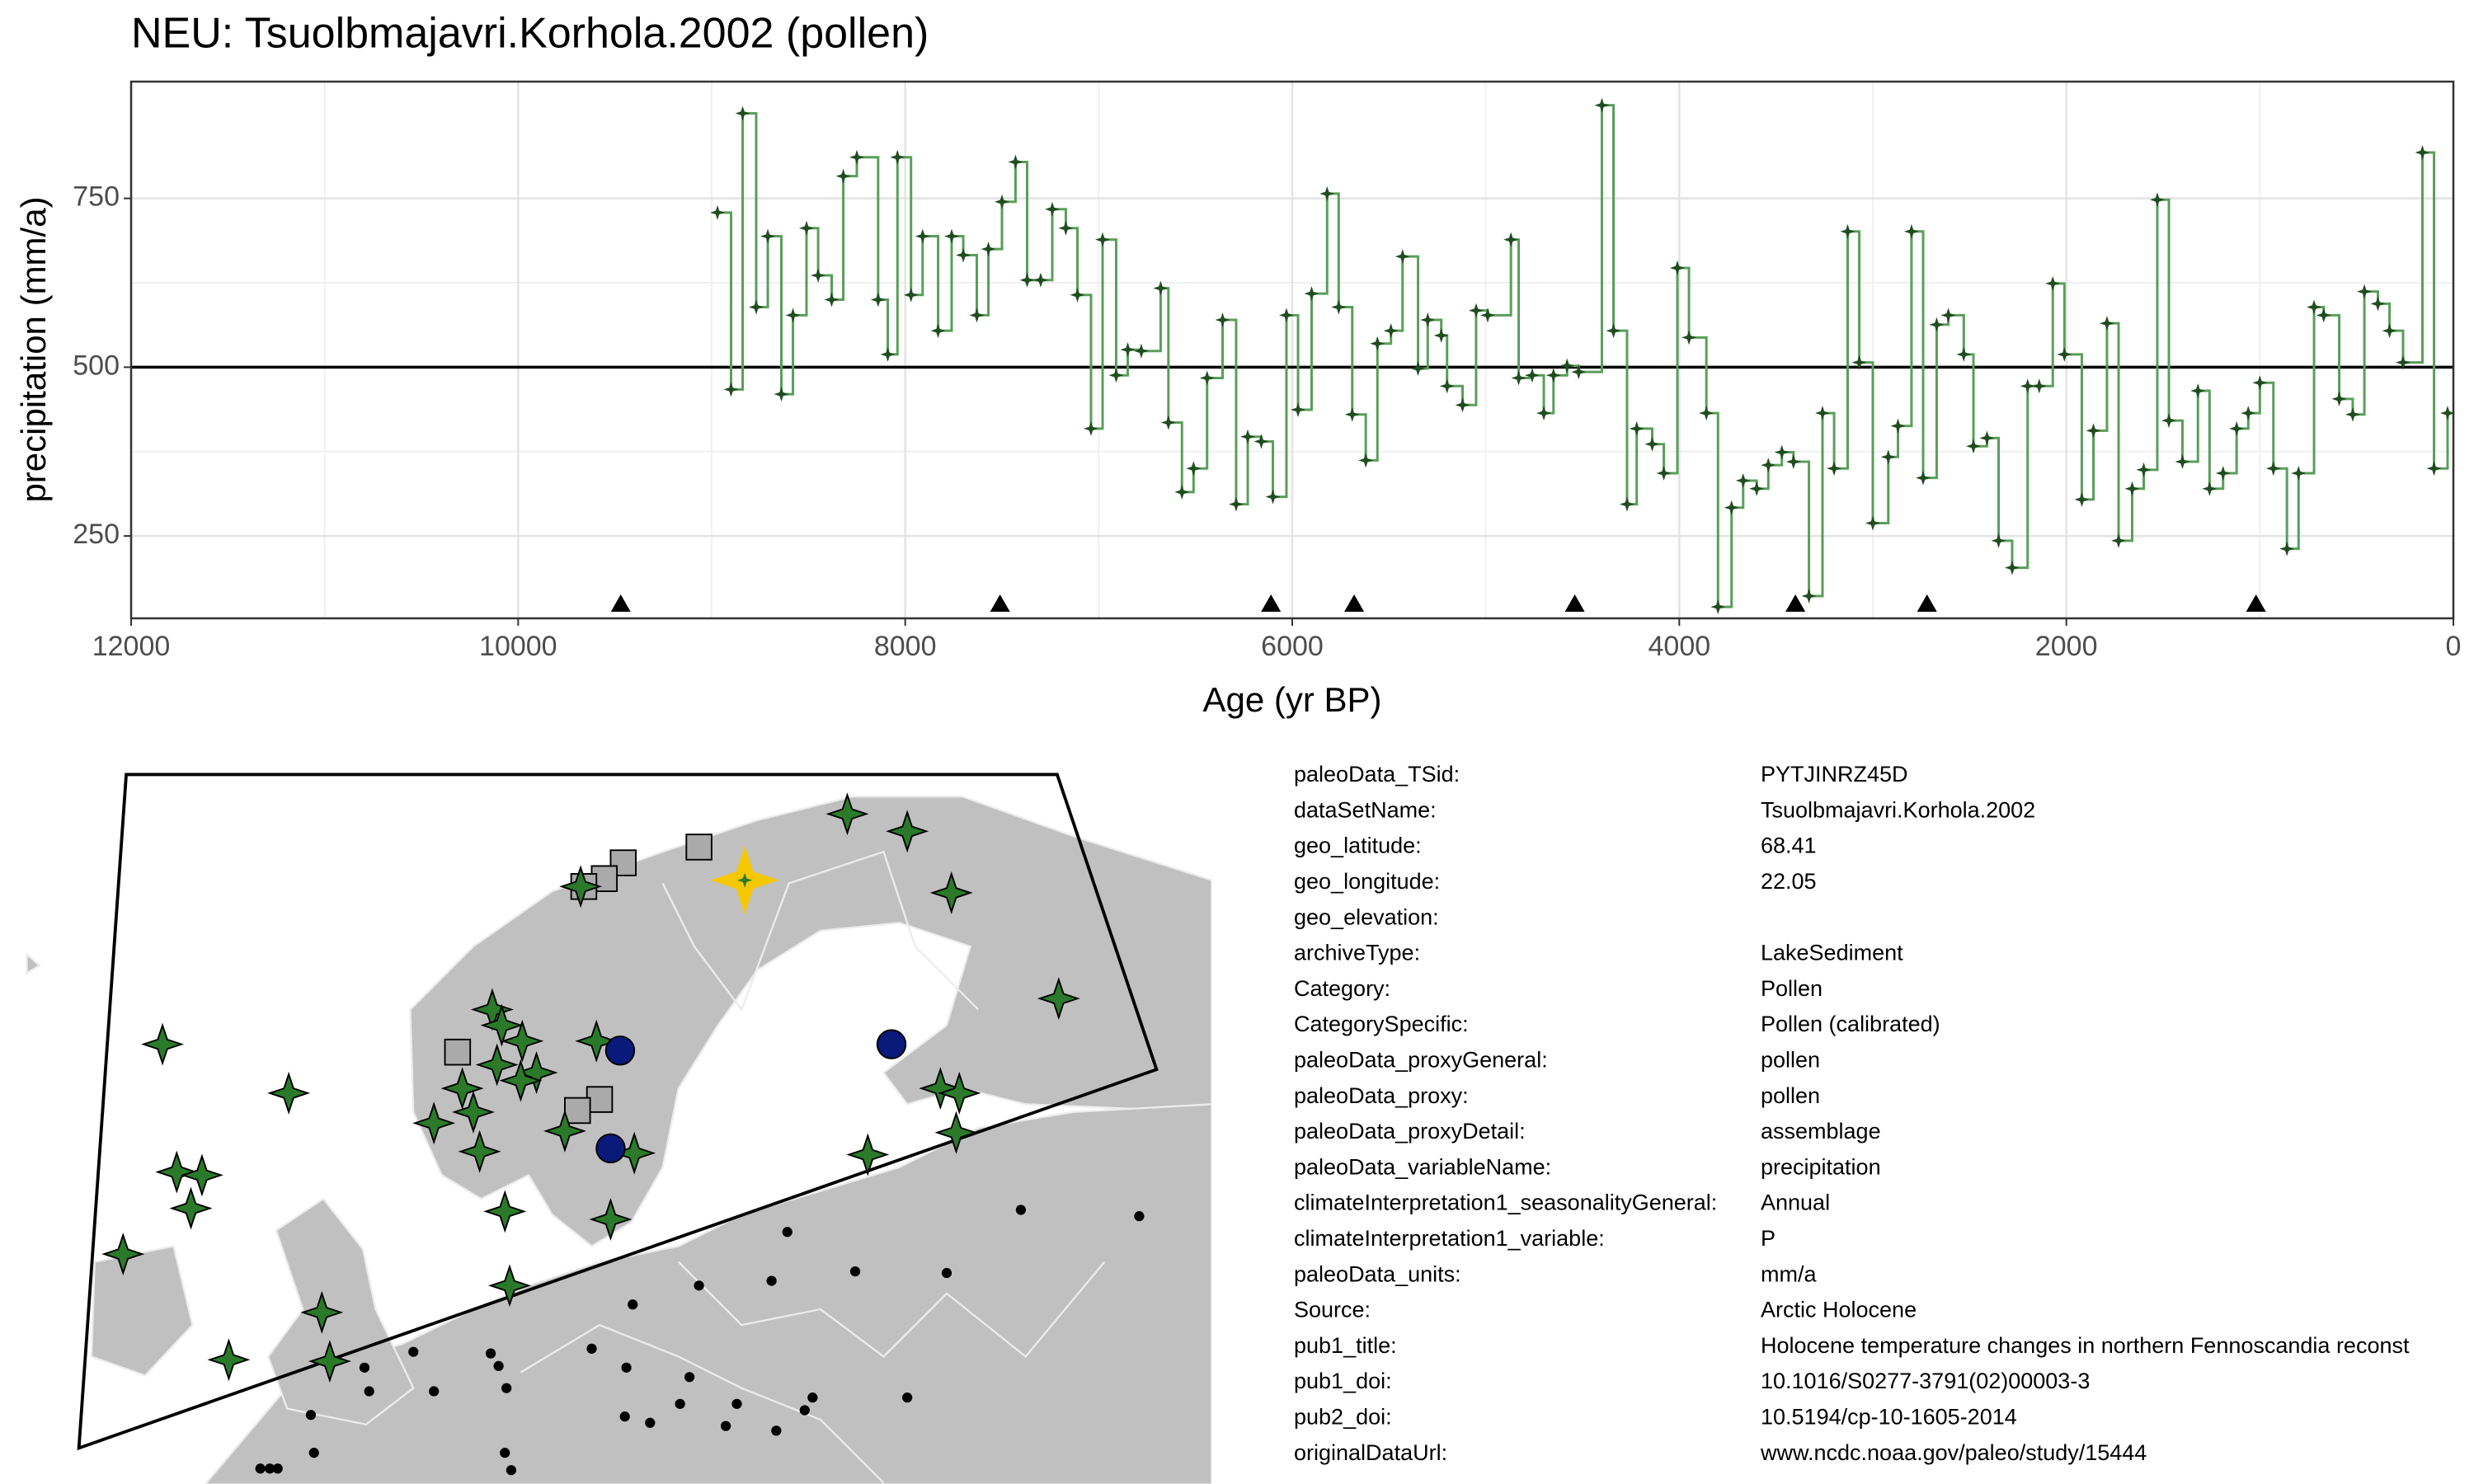 The width and height of the screenshot is (2474, 1484). Describe the element at coordinates (1381, 1024) in the screenshot. I see `meta-label: CategorySpecific:` at that location.